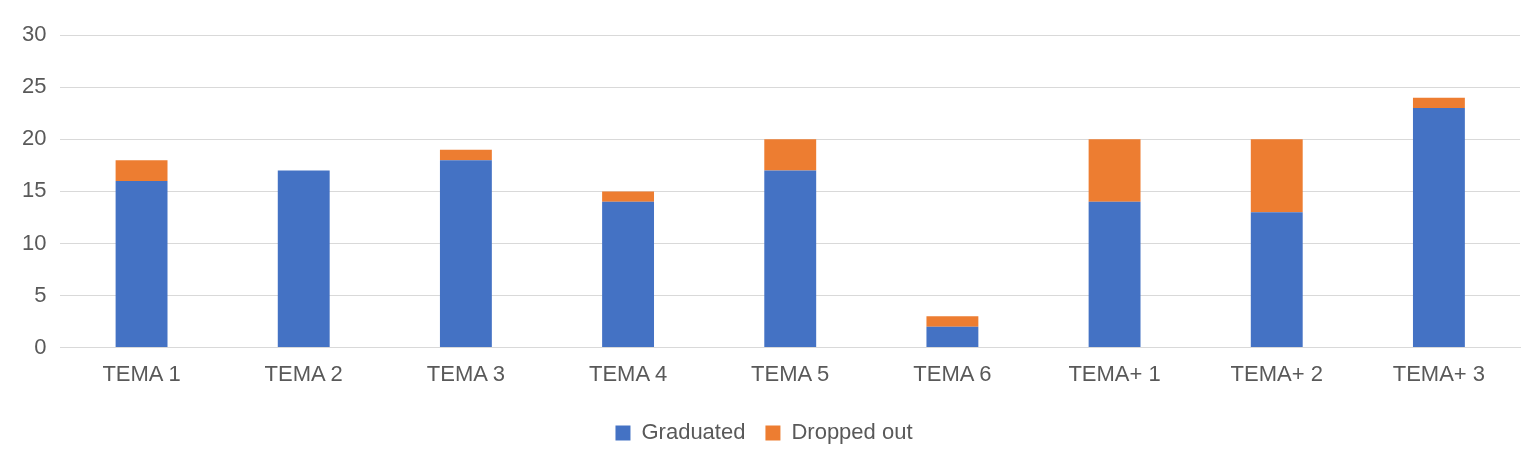 The width and height of the screenshot is (1538, 462). I want to click on x-tick-label: TEMA 5, so click(790, 373).